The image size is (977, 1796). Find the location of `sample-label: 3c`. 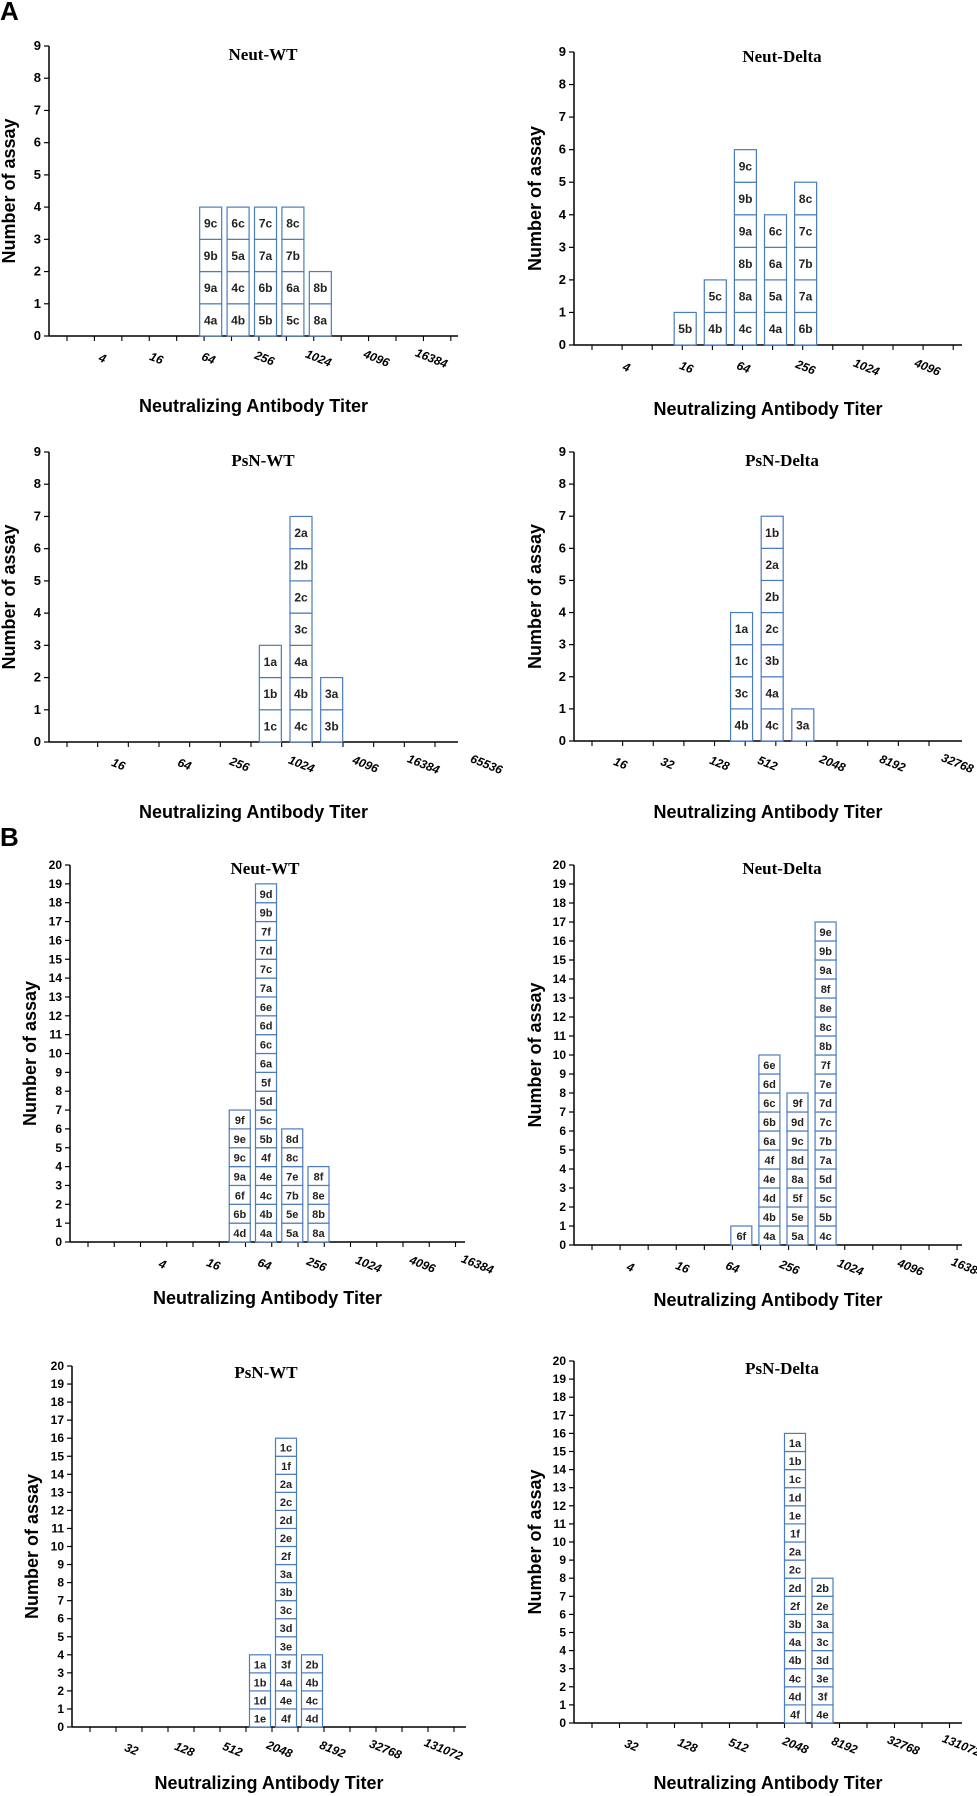

sample-label: 3c is located at coordinates (286, 1611).